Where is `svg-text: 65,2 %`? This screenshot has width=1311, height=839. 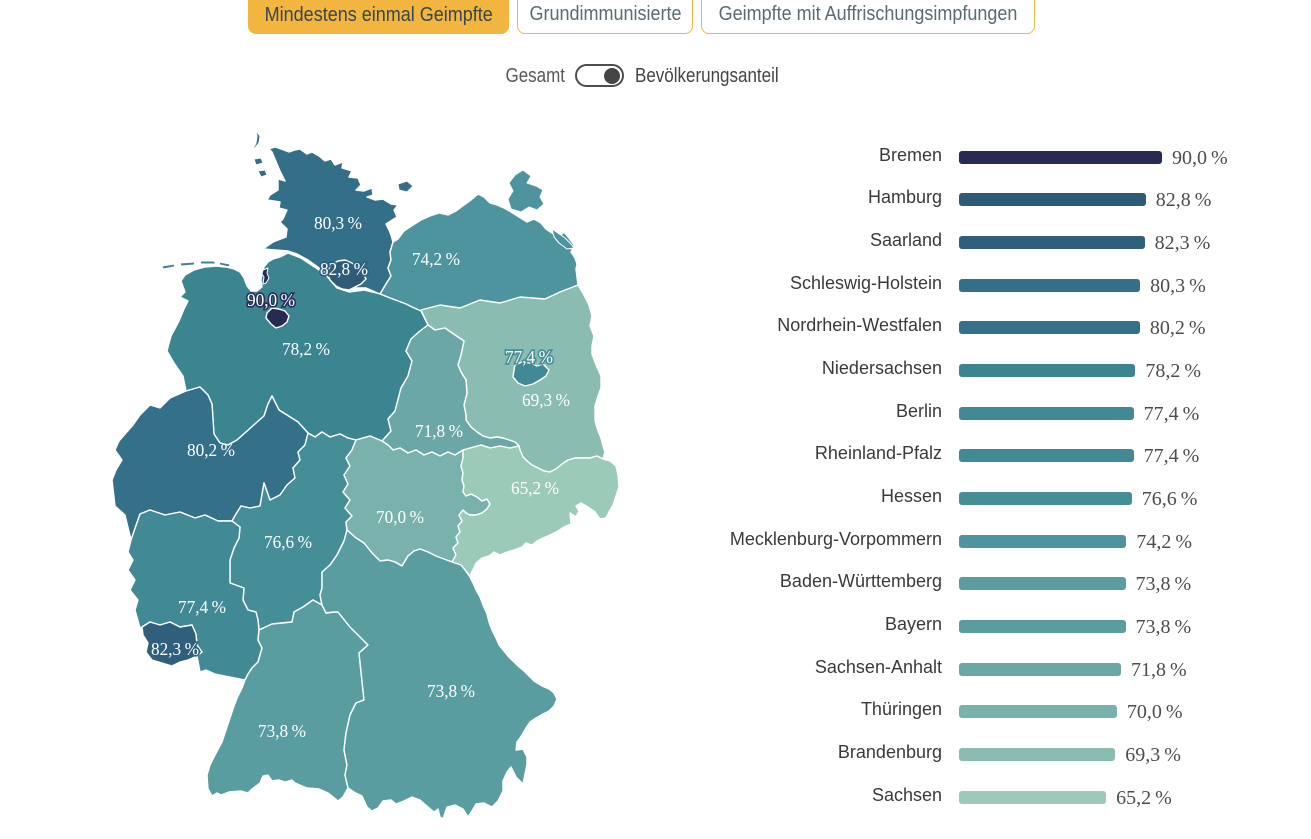
svg-text: 65,2 % is located at coordinates (535, 488).